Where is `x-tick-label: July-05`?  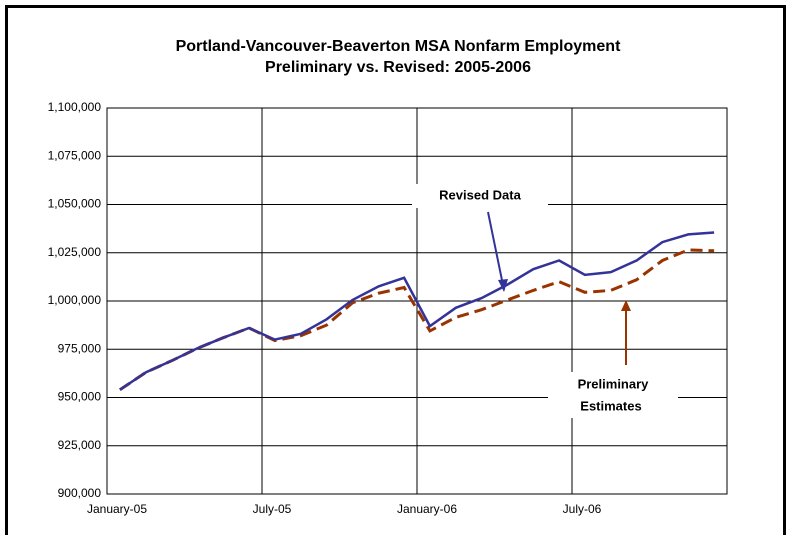
x-tick-label: July-05 is located at coordinates (272, 509).